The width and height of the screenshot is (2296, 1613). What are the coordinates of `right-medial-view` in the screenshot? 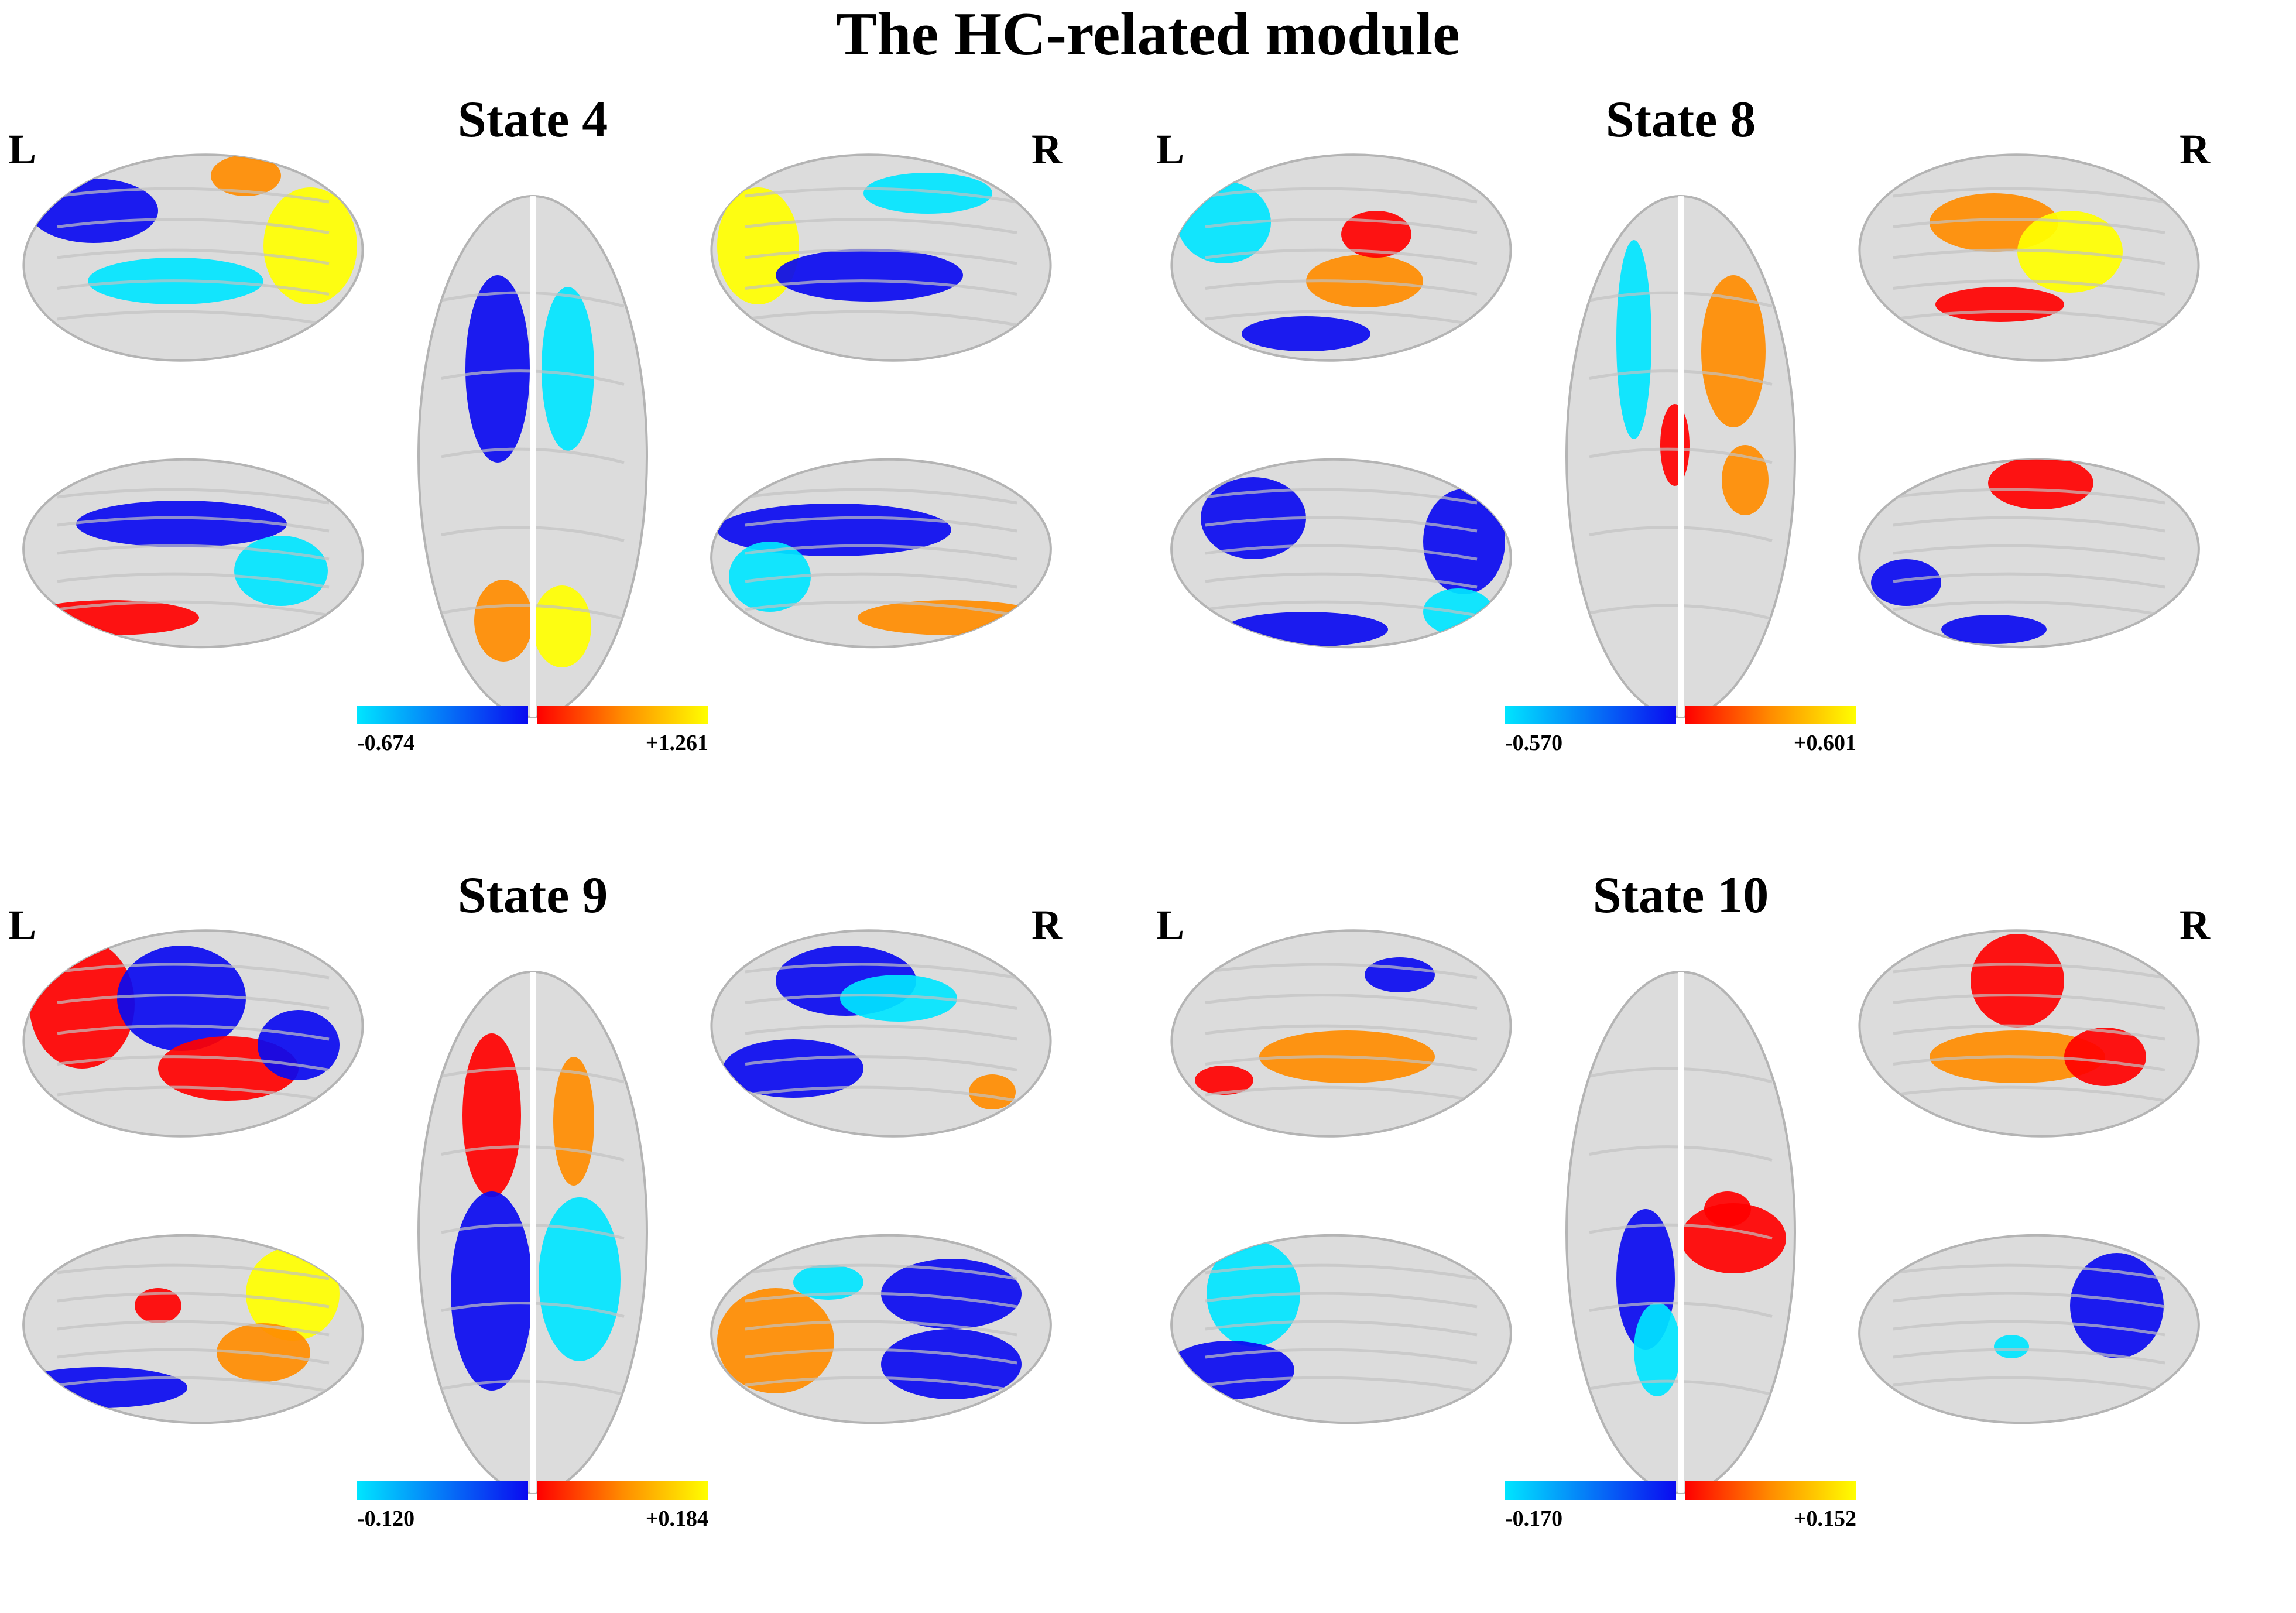 It's located at (881, 553).